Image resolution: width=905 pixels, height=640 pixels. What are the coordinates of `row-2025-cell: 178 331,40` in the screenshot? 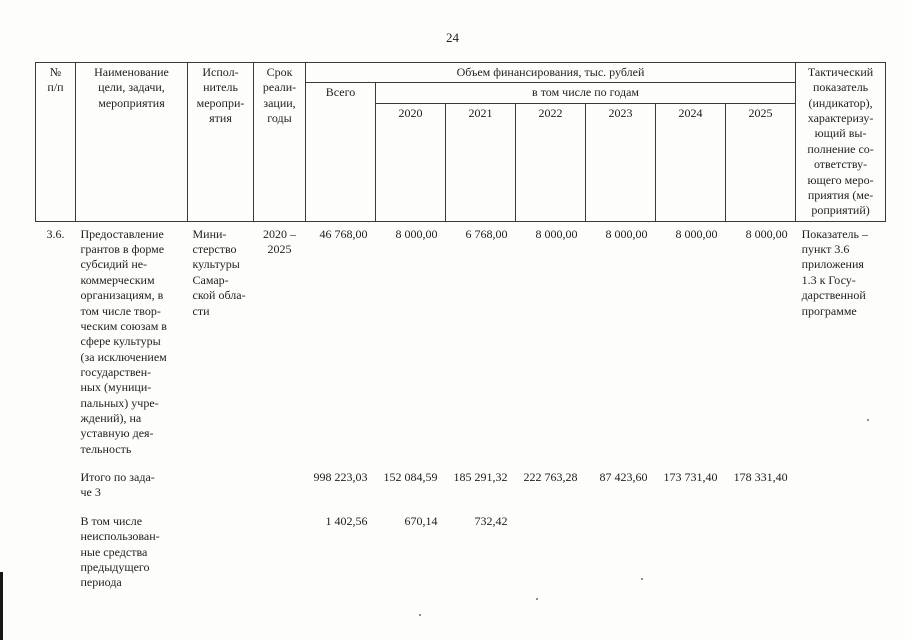 It's located at (760, 477).